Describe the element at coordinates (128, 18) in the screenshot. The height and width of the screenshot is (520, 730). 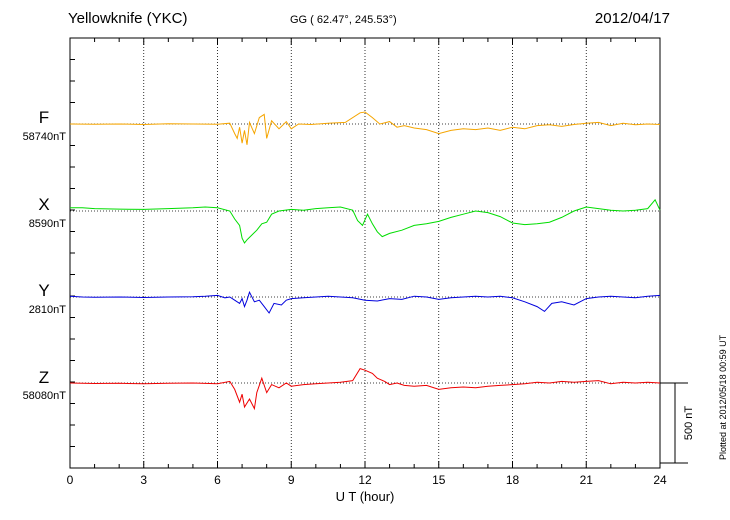
I see `station-title: Yellowknife (YKC)` at that location.